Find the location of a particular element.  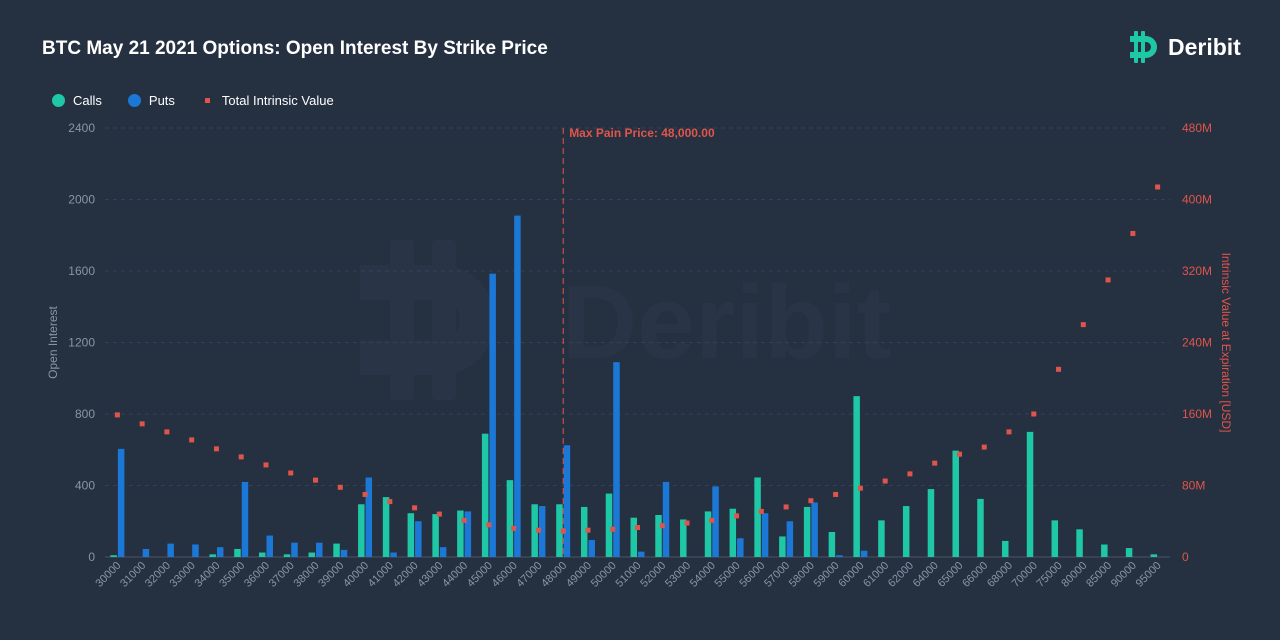

x-tick-label: 68000 is located at coordinates (1000, 575).